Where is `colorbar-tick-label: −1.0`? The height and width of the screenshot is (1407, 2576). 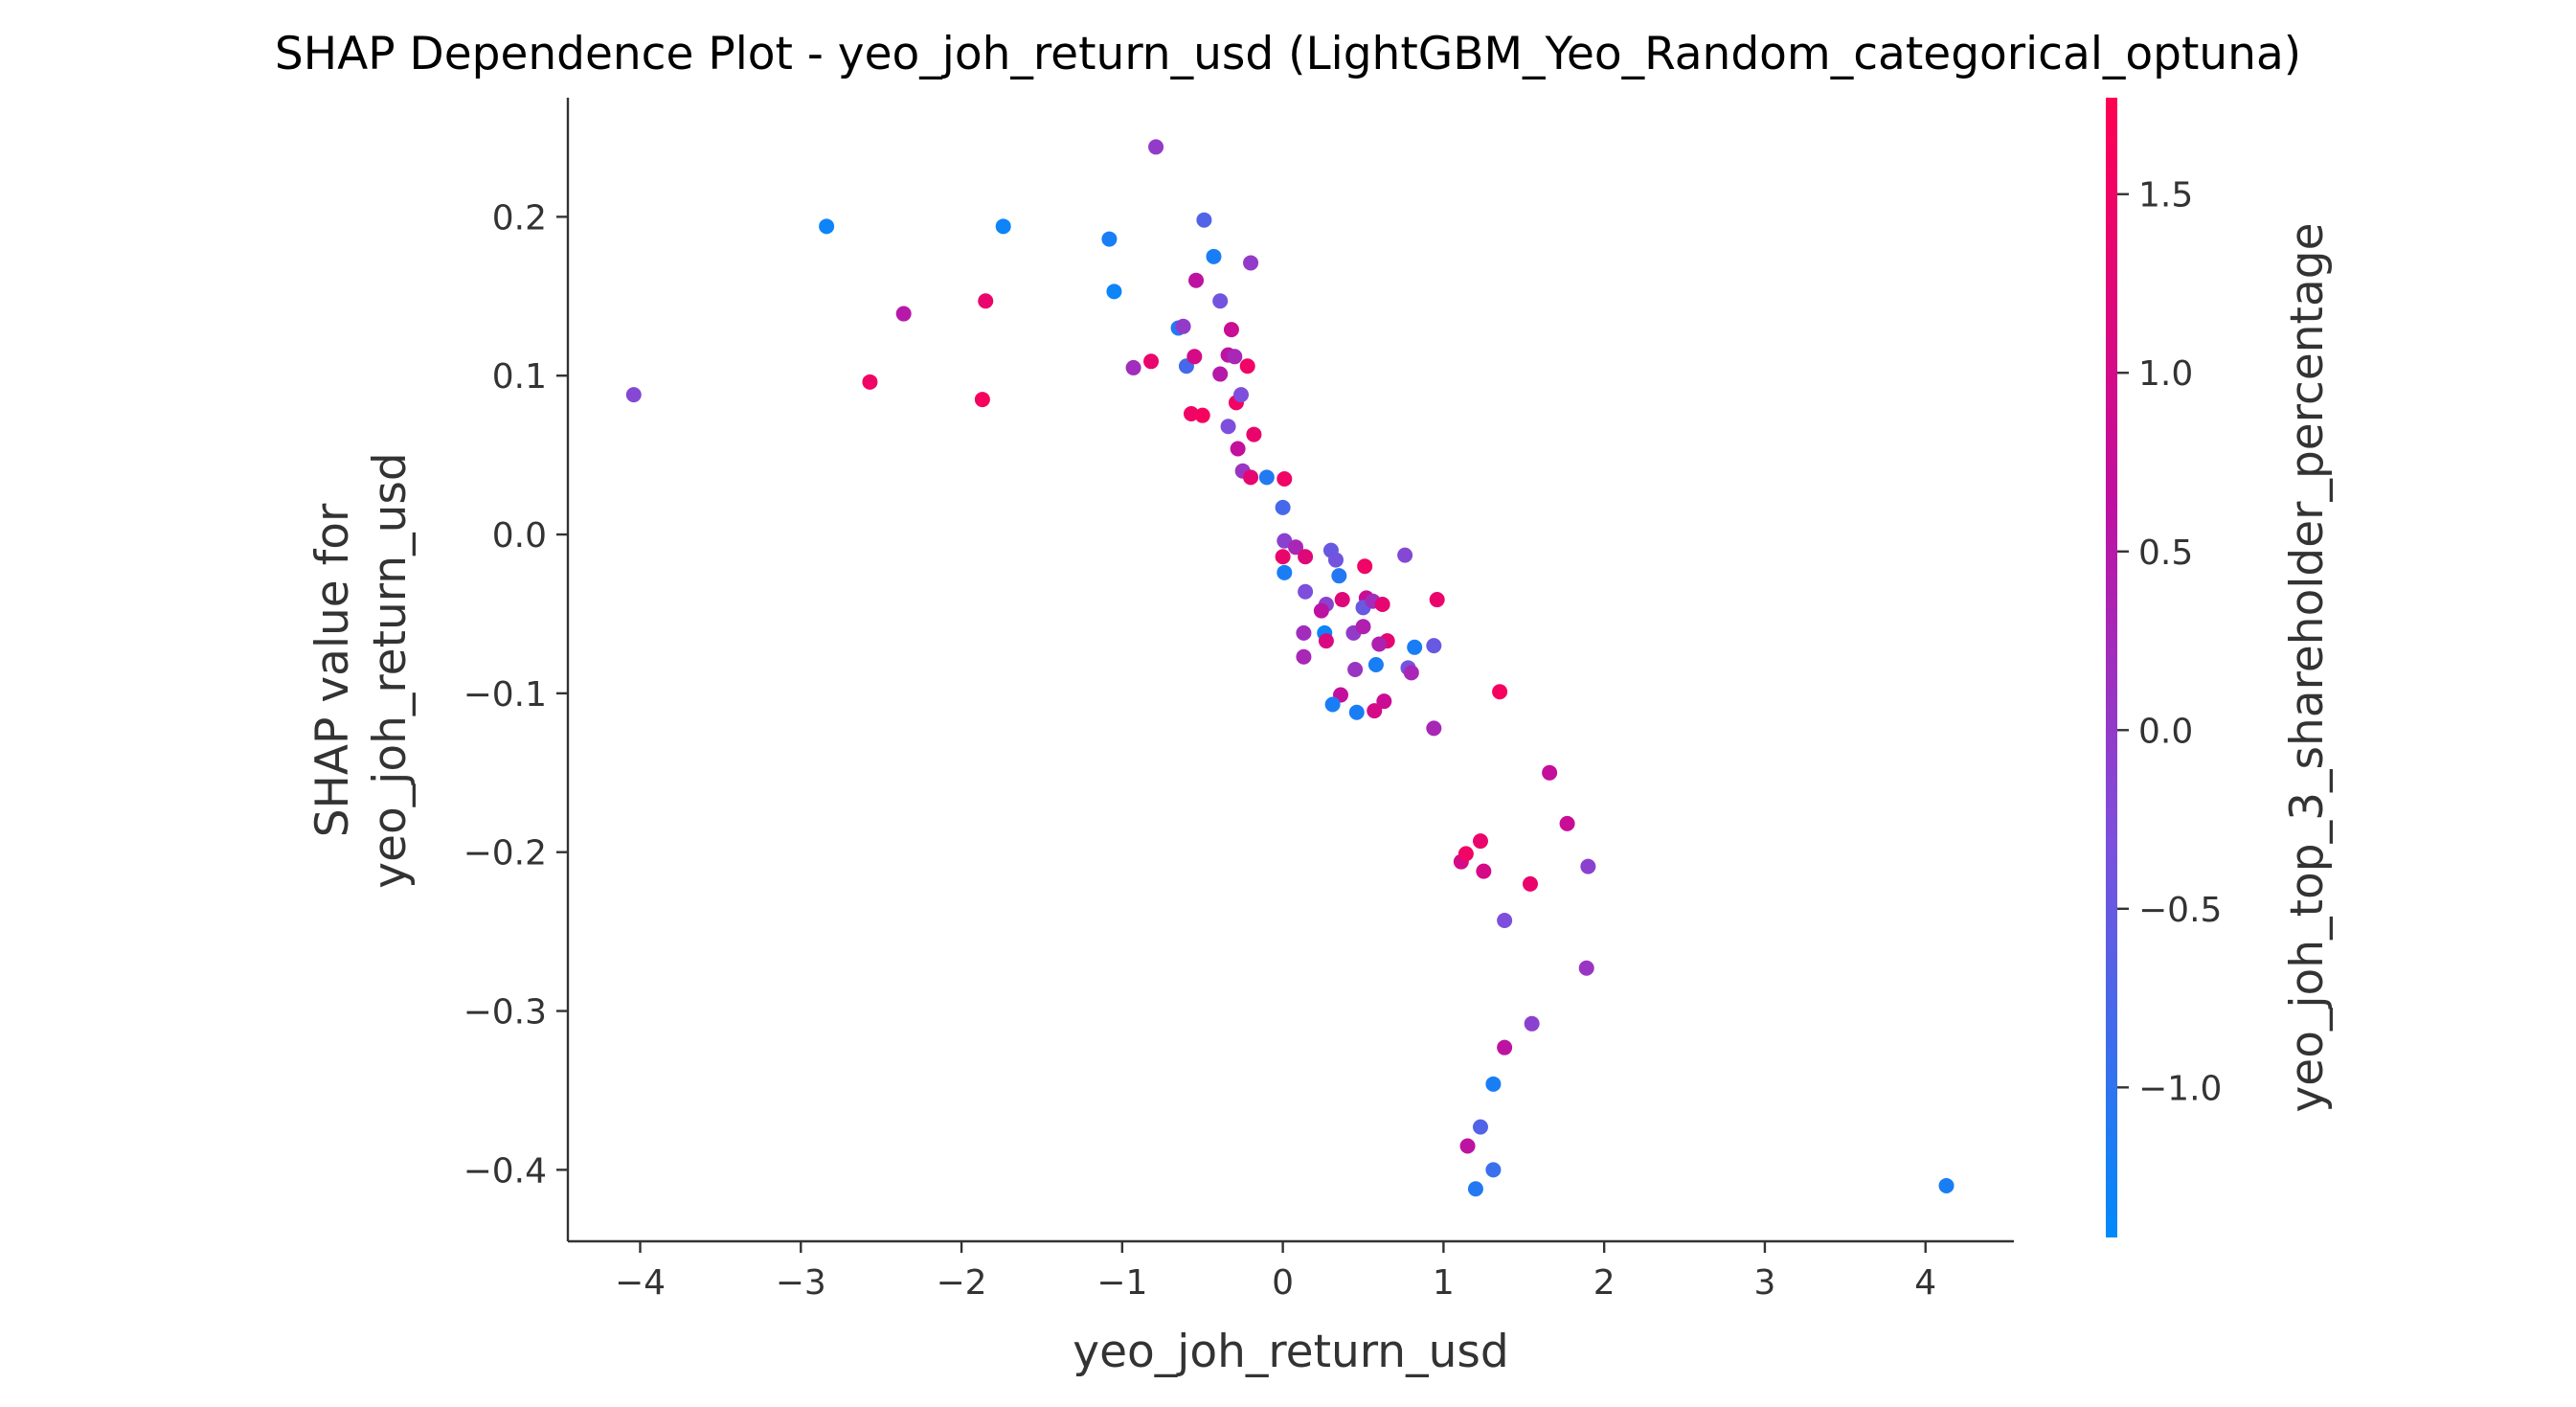 colorbar-tick-label: −1.0 is located at coordinates (2180, 1088).